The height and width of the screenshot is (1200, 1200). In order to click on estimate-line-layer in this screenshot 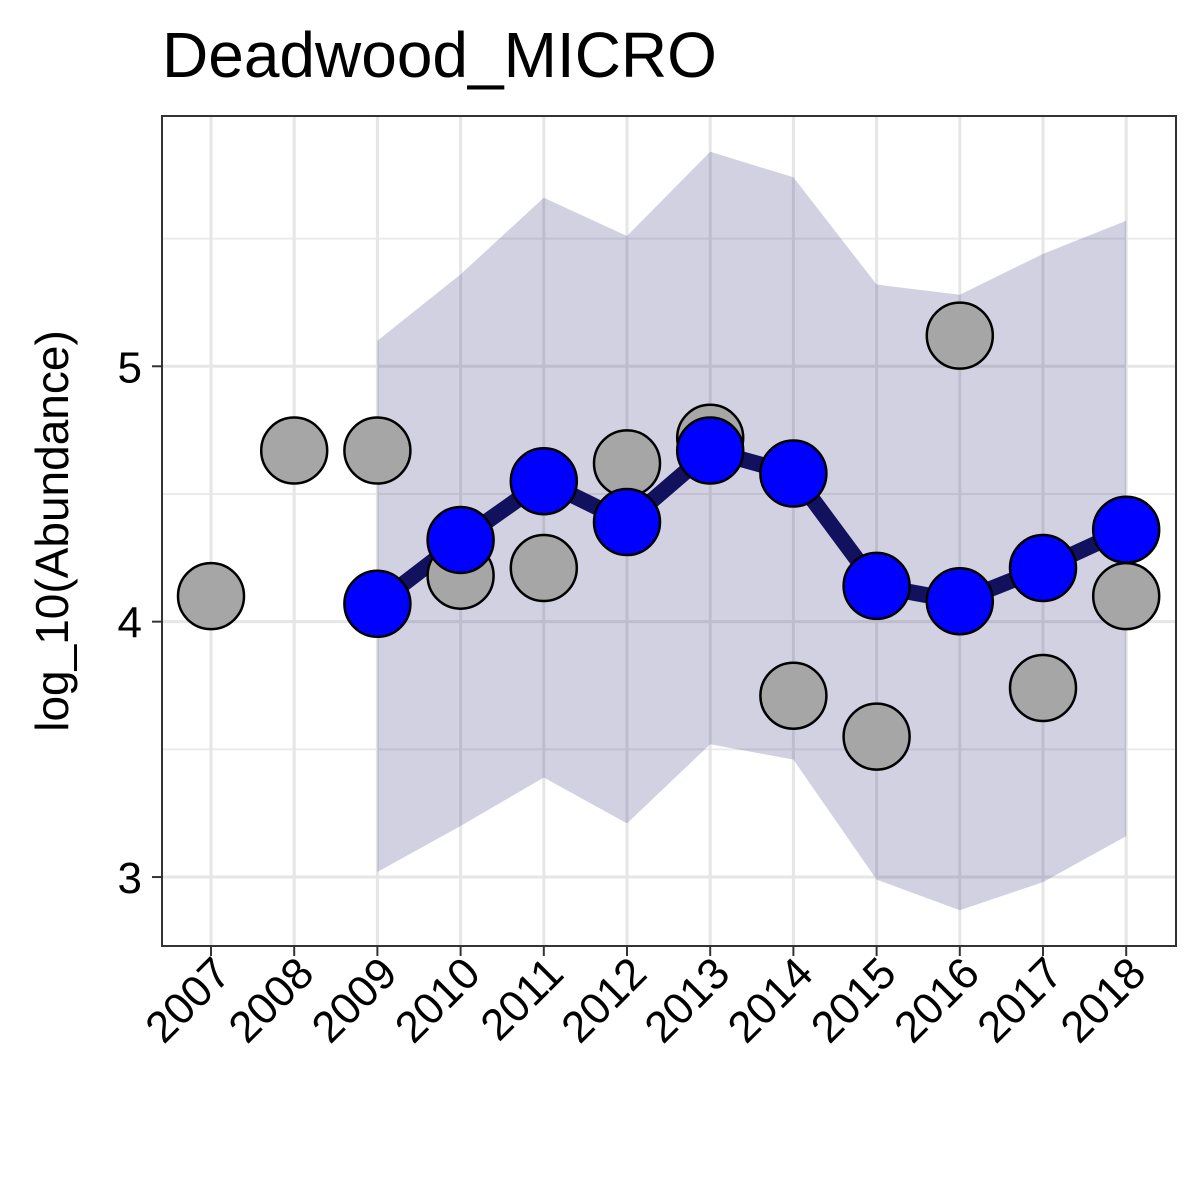, I will do `click(752, 527)`.